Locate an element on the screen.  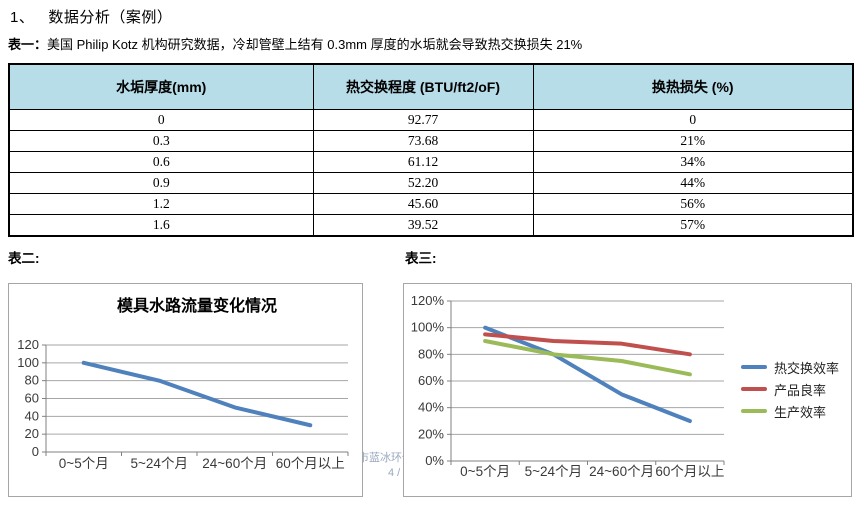
svg-text: 100 is located at coordinates (28, 362).